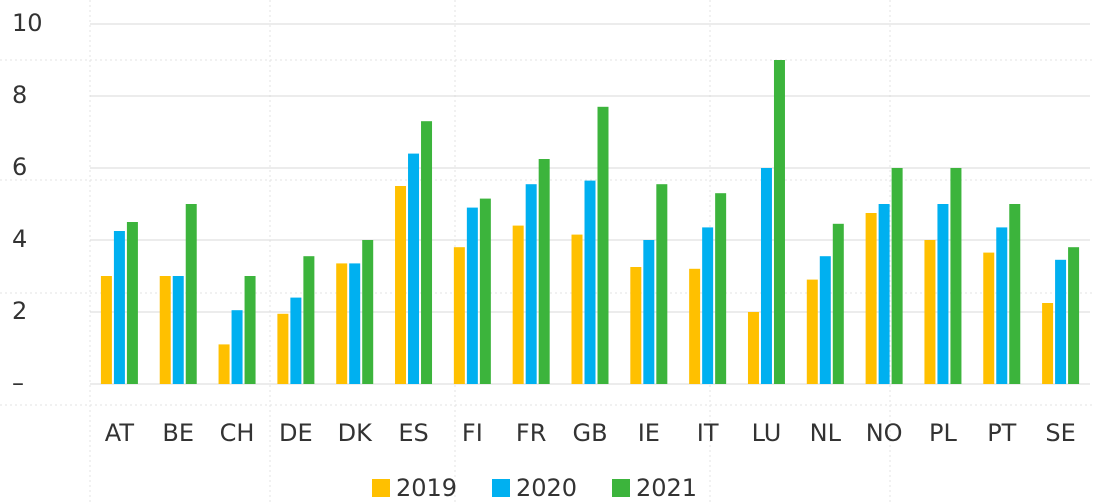 The height and width of the screenshot is (502, 1094). I want to click on x-tick-label: BE, so click(178, 433).